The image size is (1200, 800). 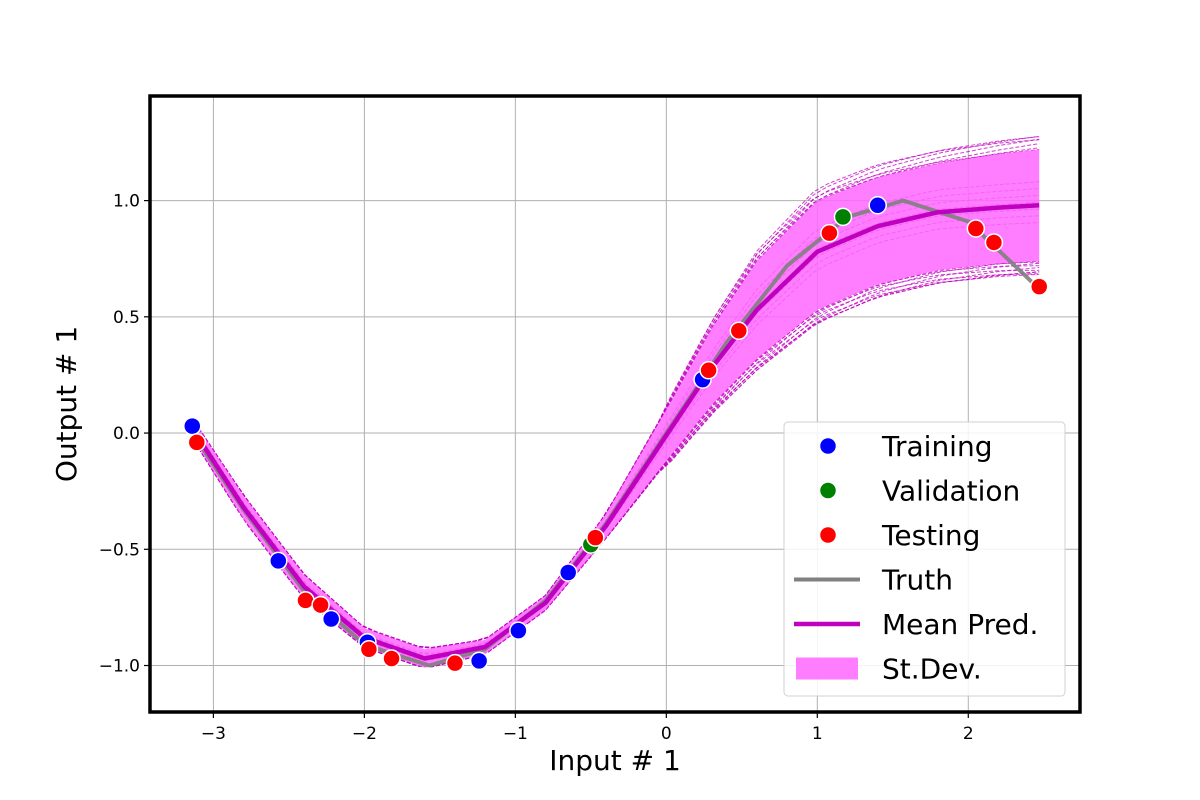 I want to click on y-tick-label: 0.5, so click(x=126, y=318).